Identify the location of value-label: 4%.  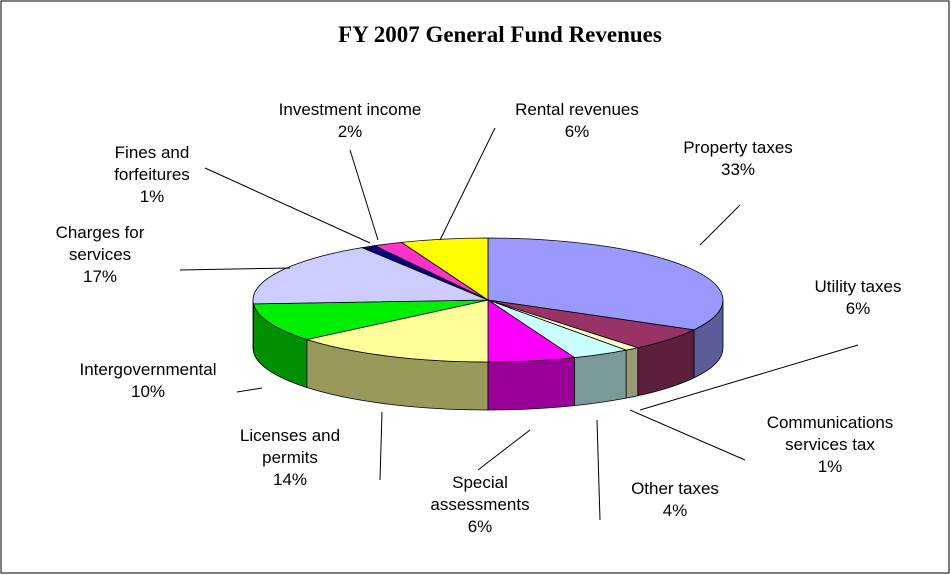
(675, 510).